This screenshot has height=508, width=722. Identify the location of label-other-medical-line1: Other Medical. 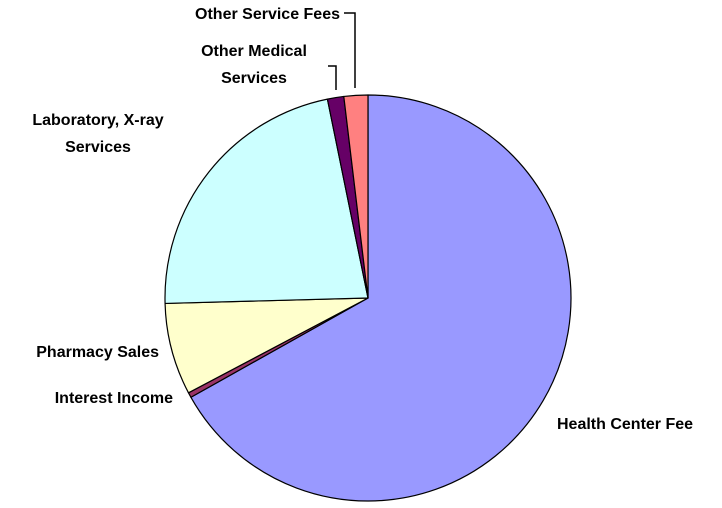
(254, 51).